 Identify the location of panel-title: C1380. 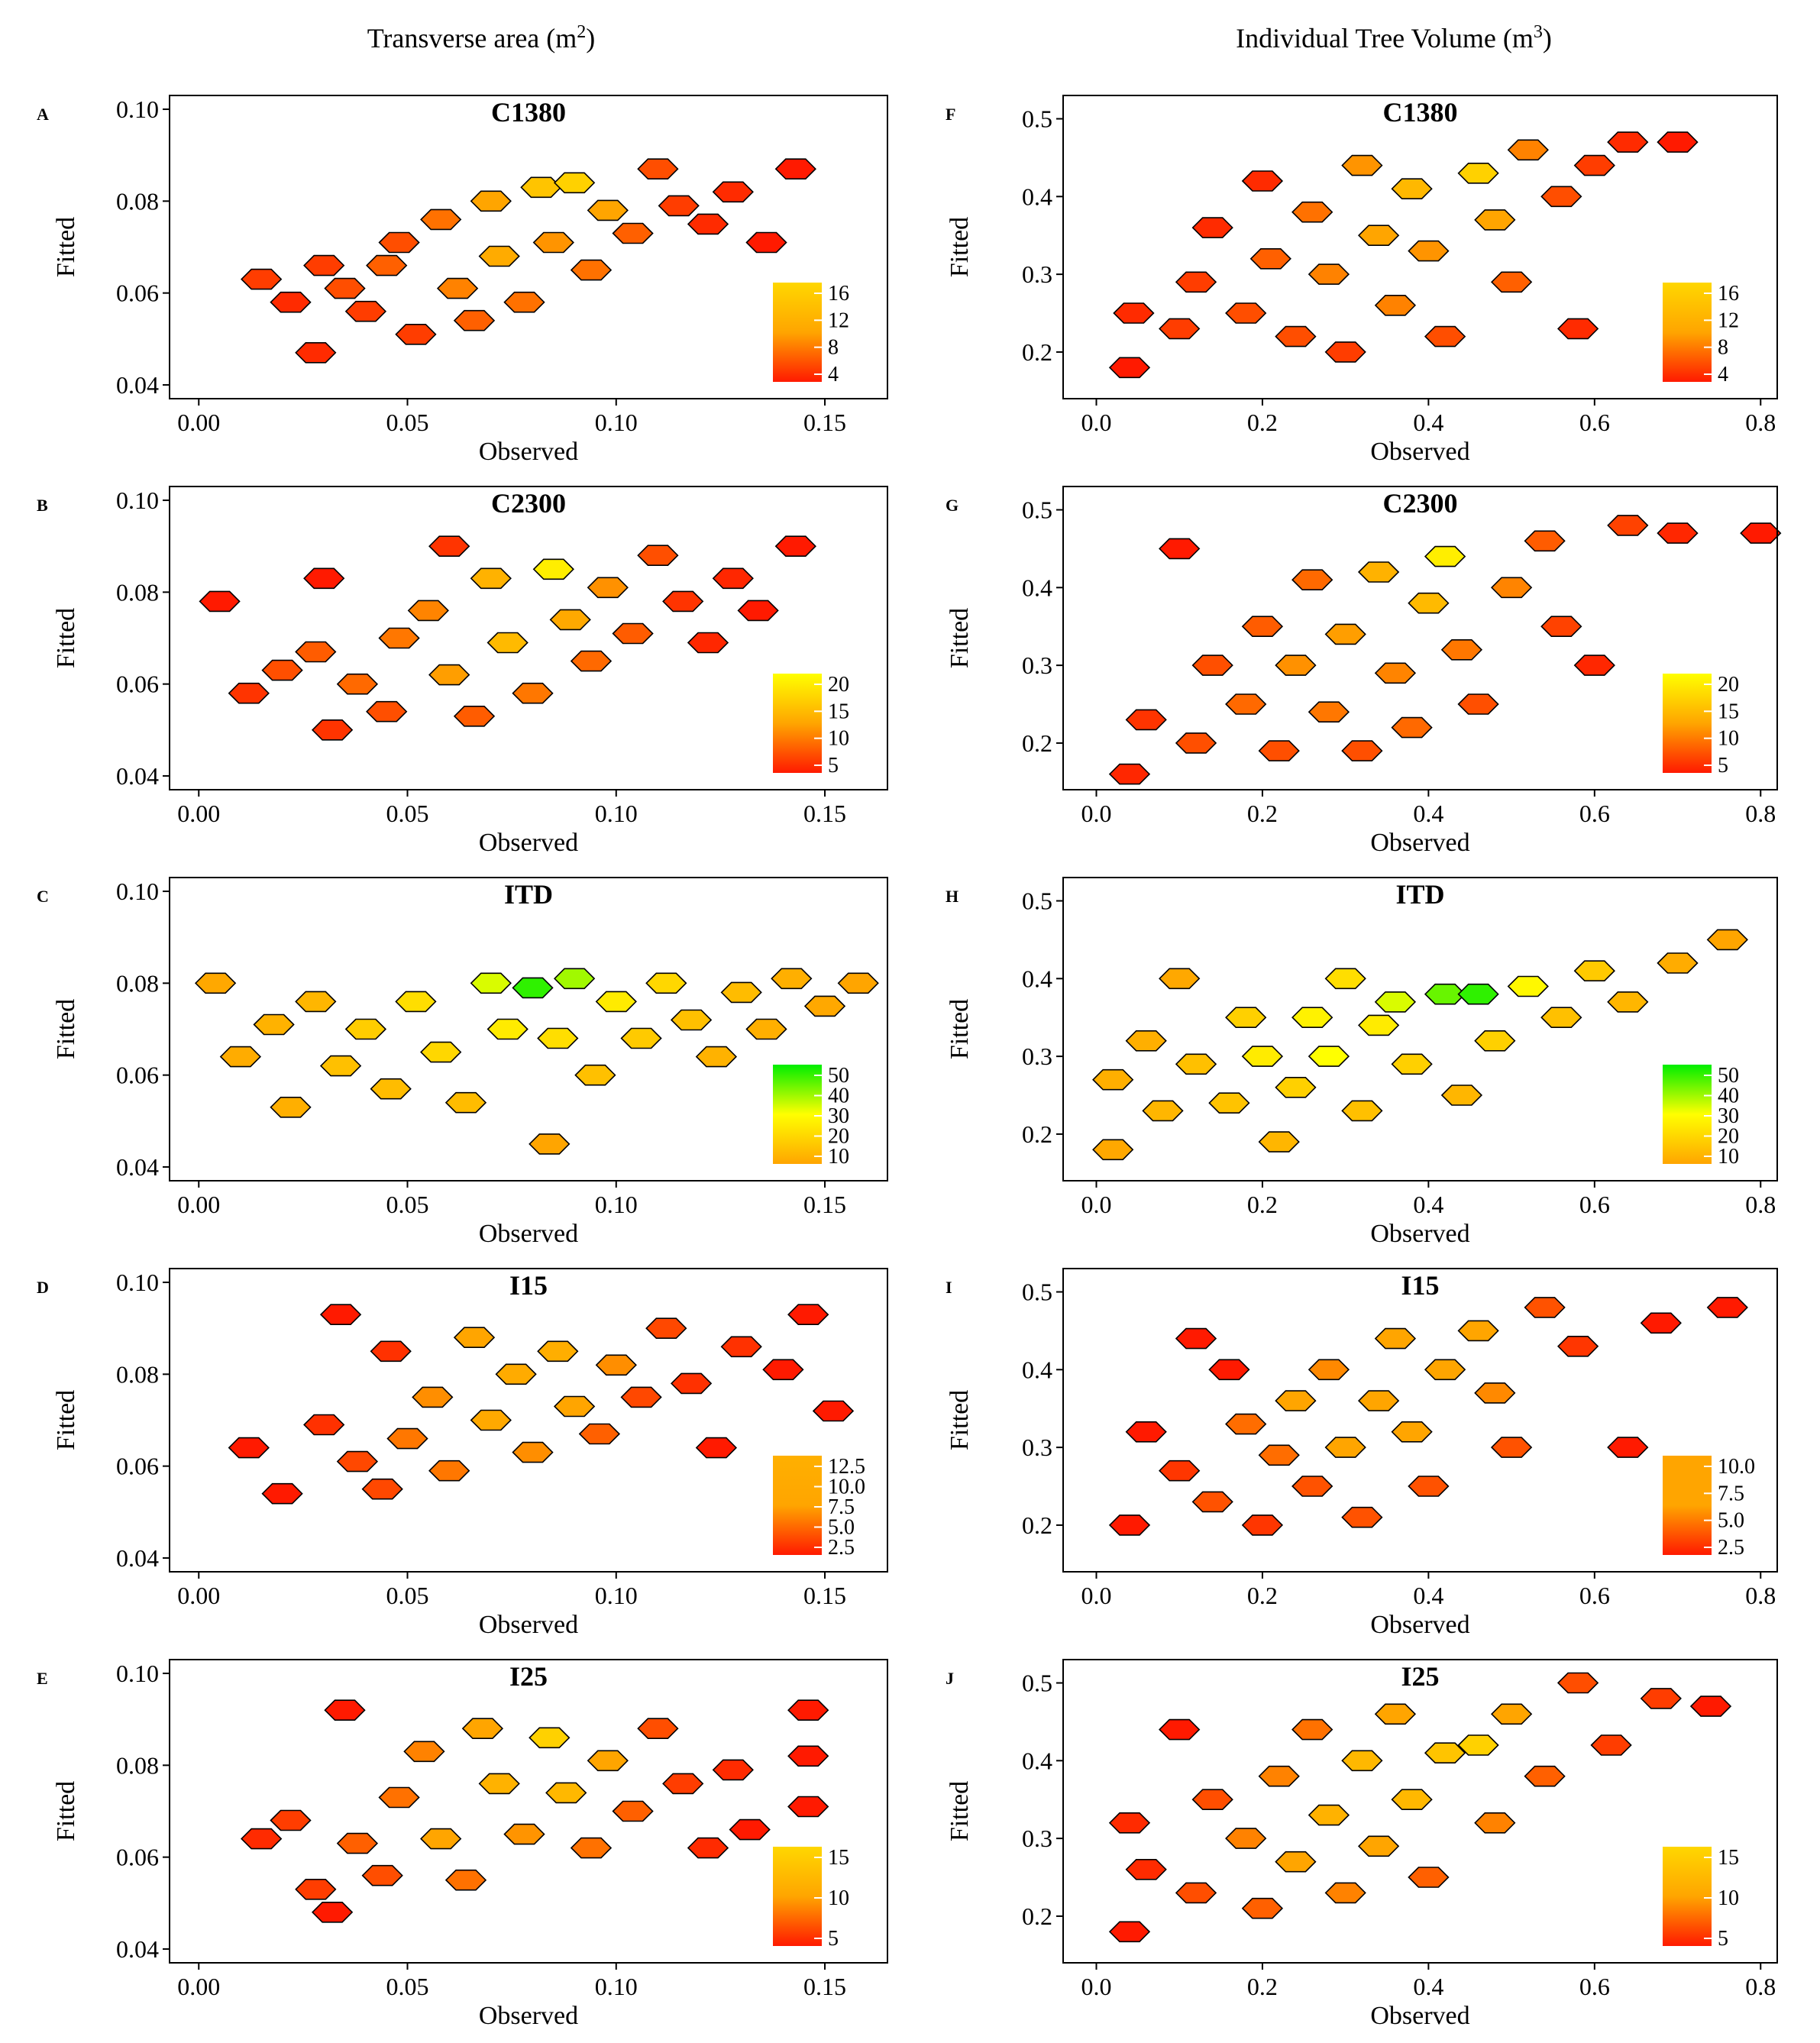
(528, 112).